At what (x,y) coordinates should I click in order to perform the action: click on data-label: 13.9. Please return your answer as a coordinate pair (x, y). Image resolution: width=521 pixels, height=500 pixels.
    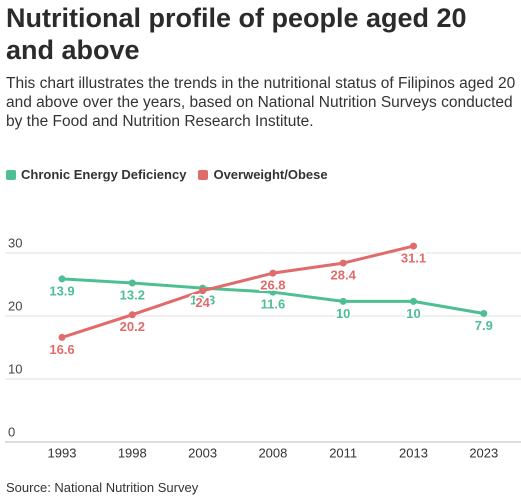
    Looking at the image, I should click on (61, 290).